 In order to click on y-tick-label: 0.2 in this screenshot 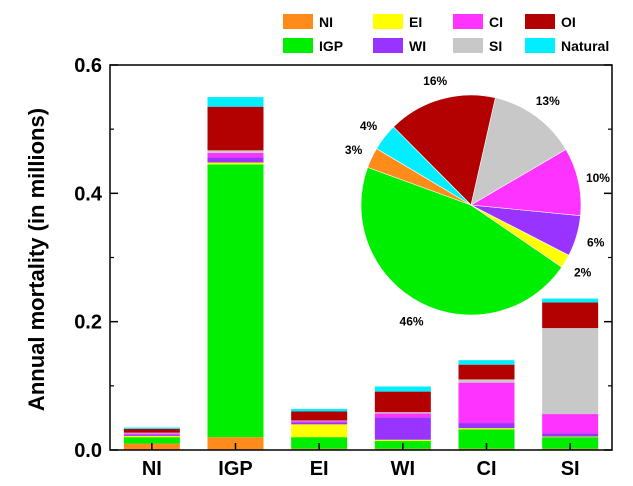, I will do `click(88, 323)`.